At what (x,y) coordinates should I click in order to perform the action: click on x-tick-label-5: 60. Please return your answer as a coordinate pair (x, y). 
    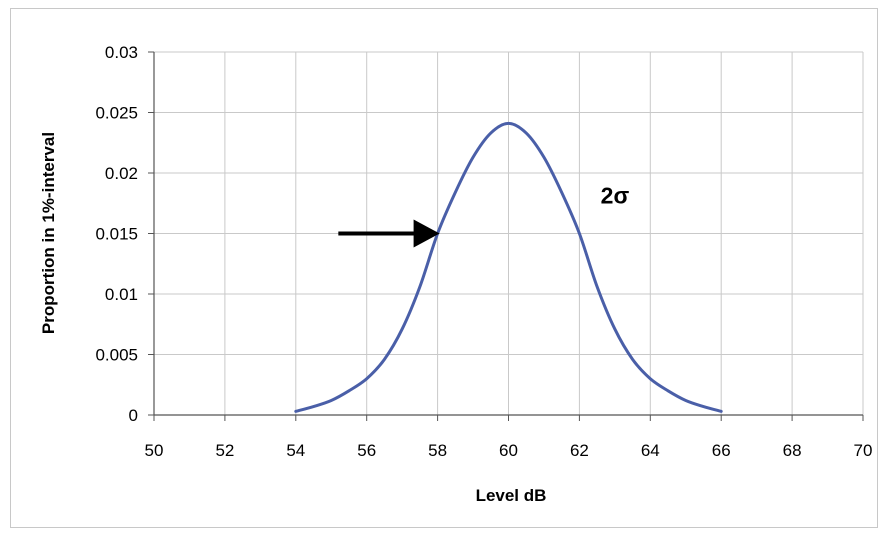
    Looking at the image, I should click on (508, 450).